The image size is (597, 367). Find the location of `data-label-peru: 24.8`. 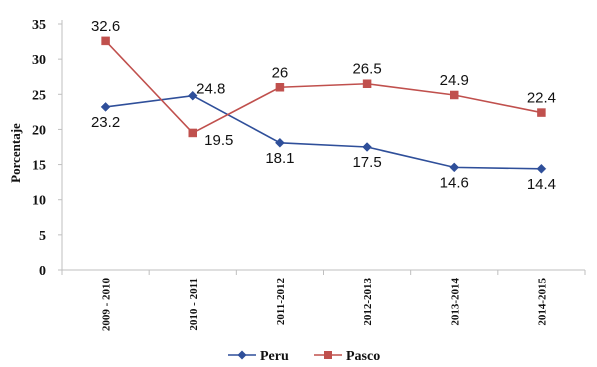

data-label-peru: 24.8 is located at coordinates (210, 89).